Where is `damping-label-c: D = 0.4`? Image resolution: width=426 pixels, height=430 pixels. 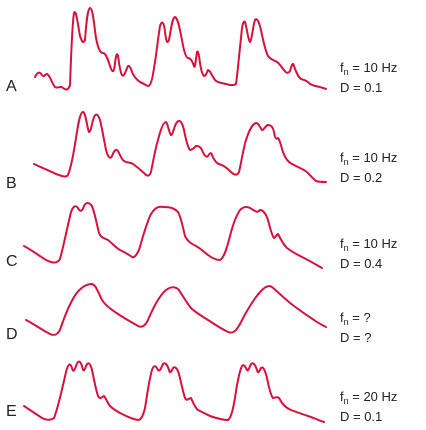
damping-label-c: D = 0.4 is located at coordinates (361, 263).